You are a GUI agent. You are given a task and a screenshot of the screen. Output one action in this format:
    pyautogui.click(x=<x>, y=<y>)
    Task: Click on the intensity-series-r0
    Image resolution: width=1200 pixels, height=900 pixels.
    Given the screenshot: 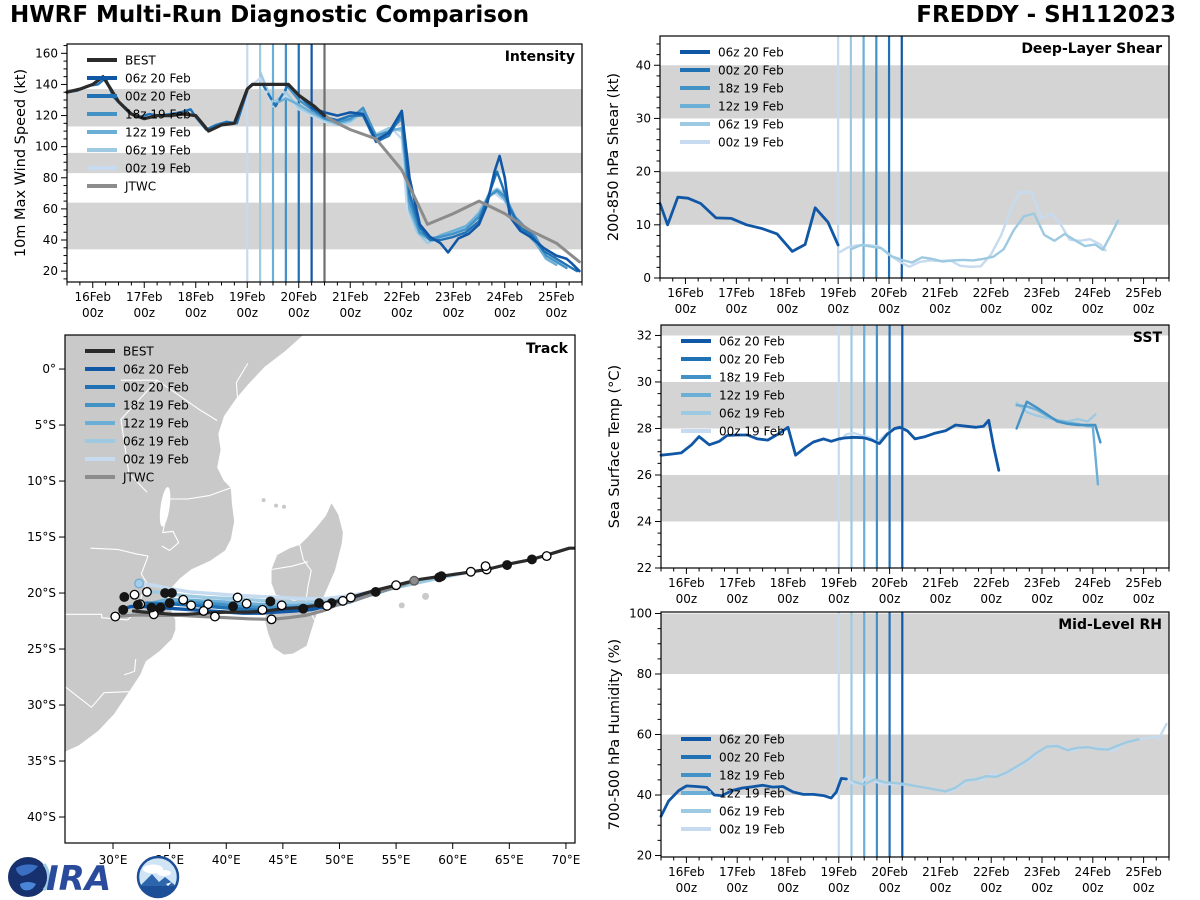 What is the action you would take?
    pyautogui.click(x=445, y=189)
    